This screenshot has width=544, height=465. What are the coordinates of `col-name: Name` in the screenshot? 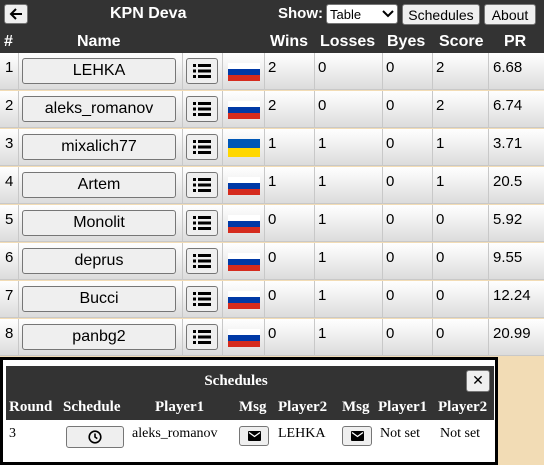 It's located at (99, 41).